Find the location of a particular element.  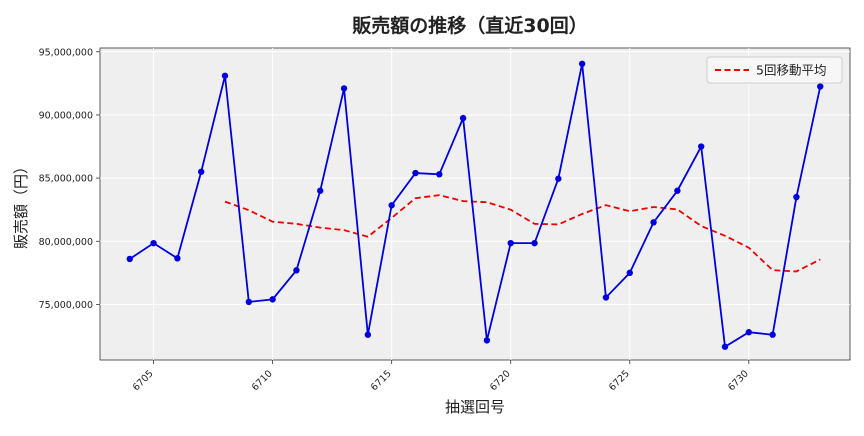

x-tick-label: 6710 is located at coordinates (262, 380).